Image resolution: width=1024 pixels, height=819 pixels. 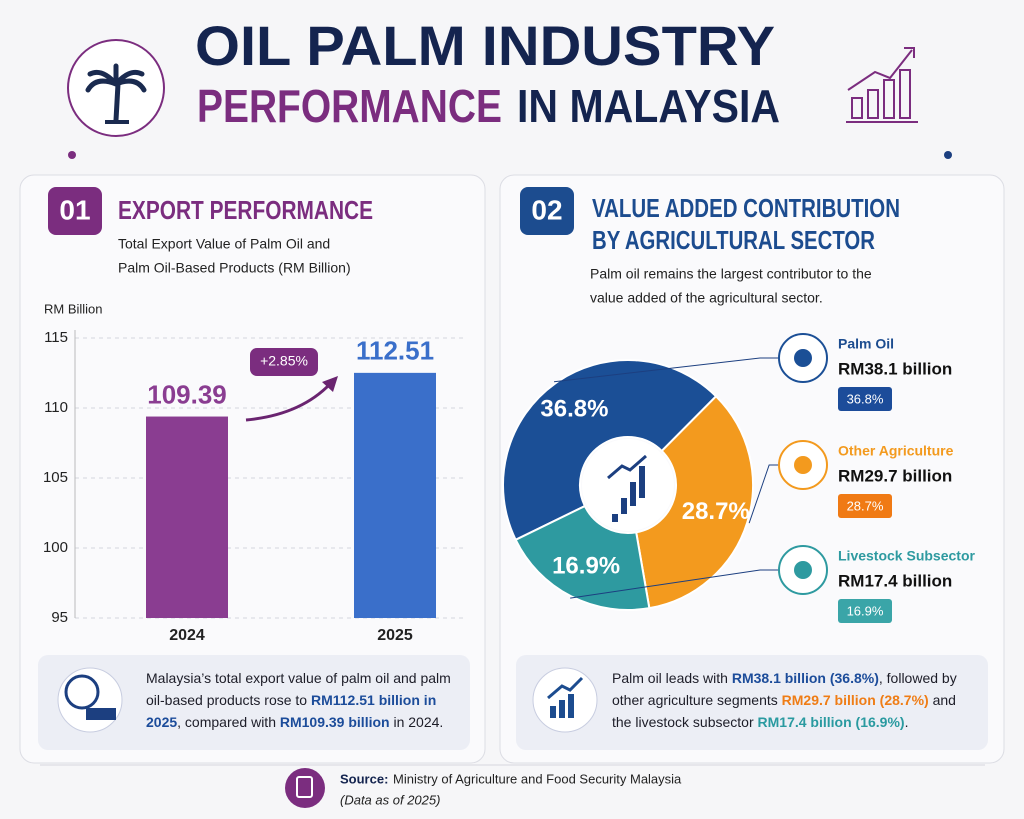 What do you see at coordinates (895, 580) in the screenshot?
I see `legend-amount: RM17.4 billion` at bounding box center [895, 580].